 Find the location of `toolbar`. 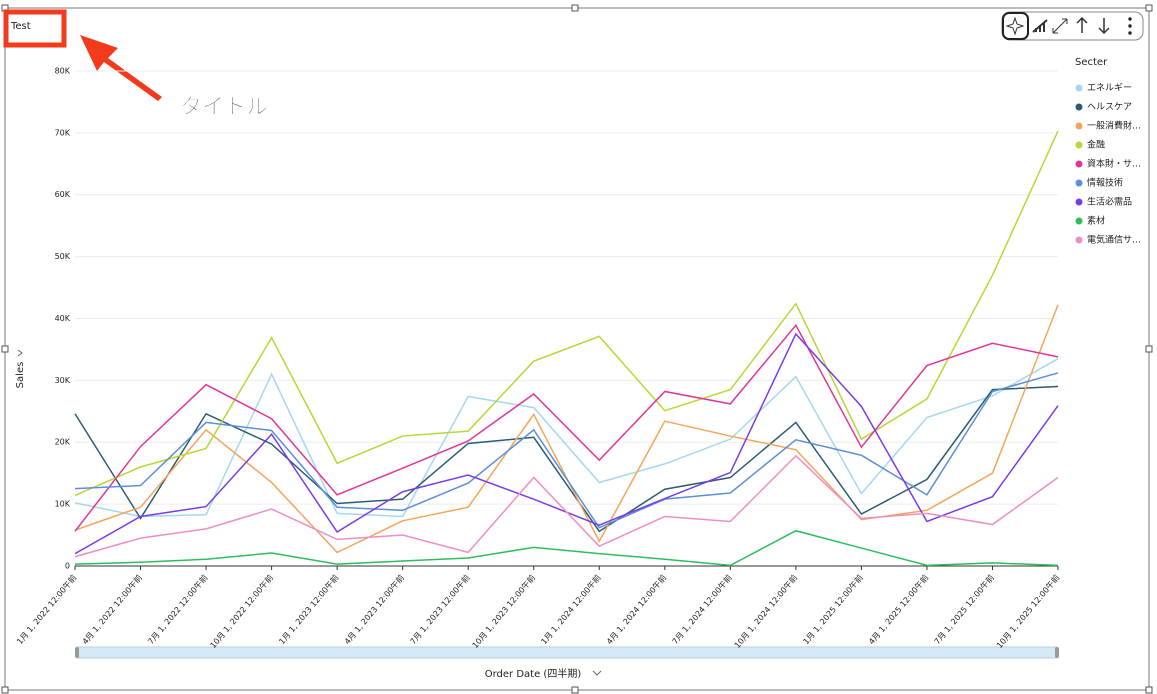

toolbar is located at coordinates (1072, 26).